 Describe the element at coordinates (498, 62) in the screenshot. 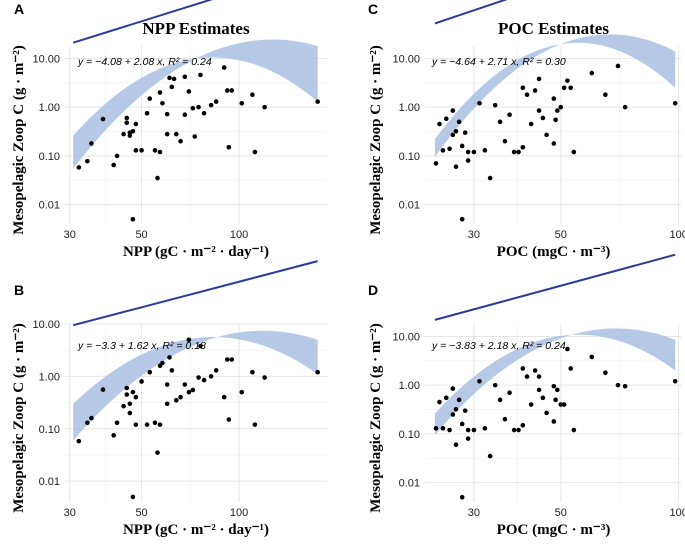

I see `regression-equation: y = −4.64 + 2.71 x, R² = 0.30` at that location.